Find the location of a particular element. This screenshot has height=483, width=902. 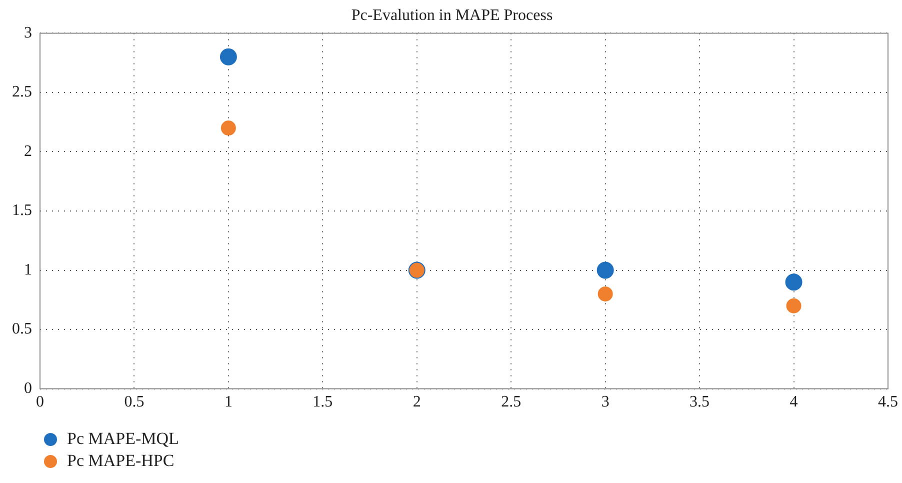

y-tick-label: 0 is located at coordinates (28, 389).